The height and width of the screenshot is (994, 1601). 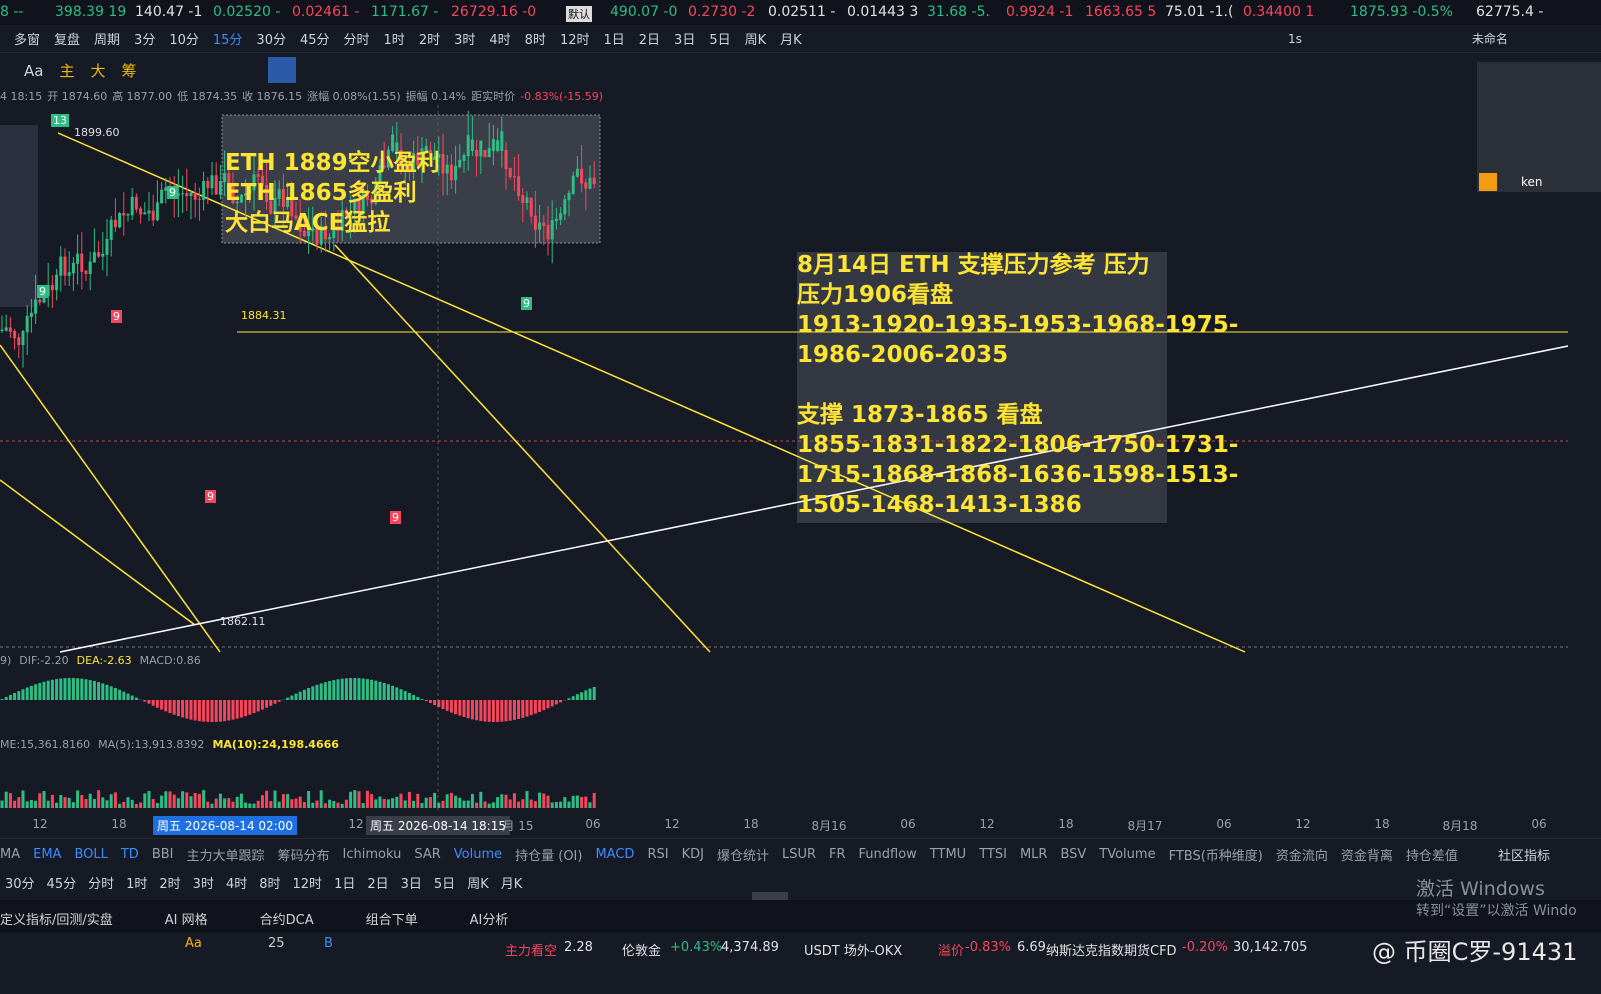 I want to click on indicator-tab: 爆仓统计, so click(x=742, y=856).